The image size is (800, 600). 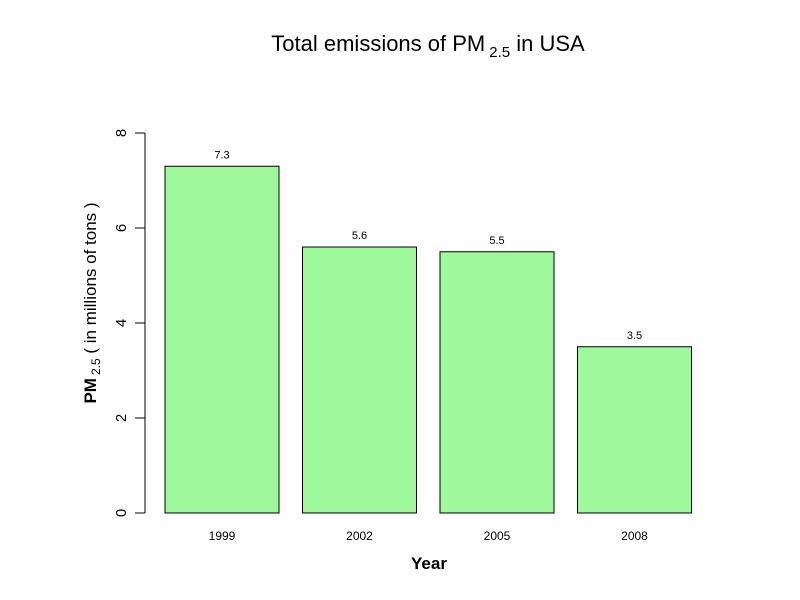 What do you see at coordinates (222, 536) in the screenshot?
I see `x-category-label: 1999` at bounding box center [222, 536].